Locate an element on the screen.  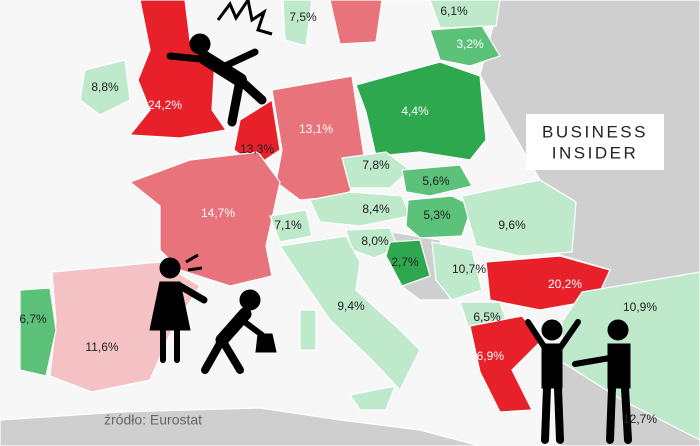
country-hungary is located at coordinates (439, 217).